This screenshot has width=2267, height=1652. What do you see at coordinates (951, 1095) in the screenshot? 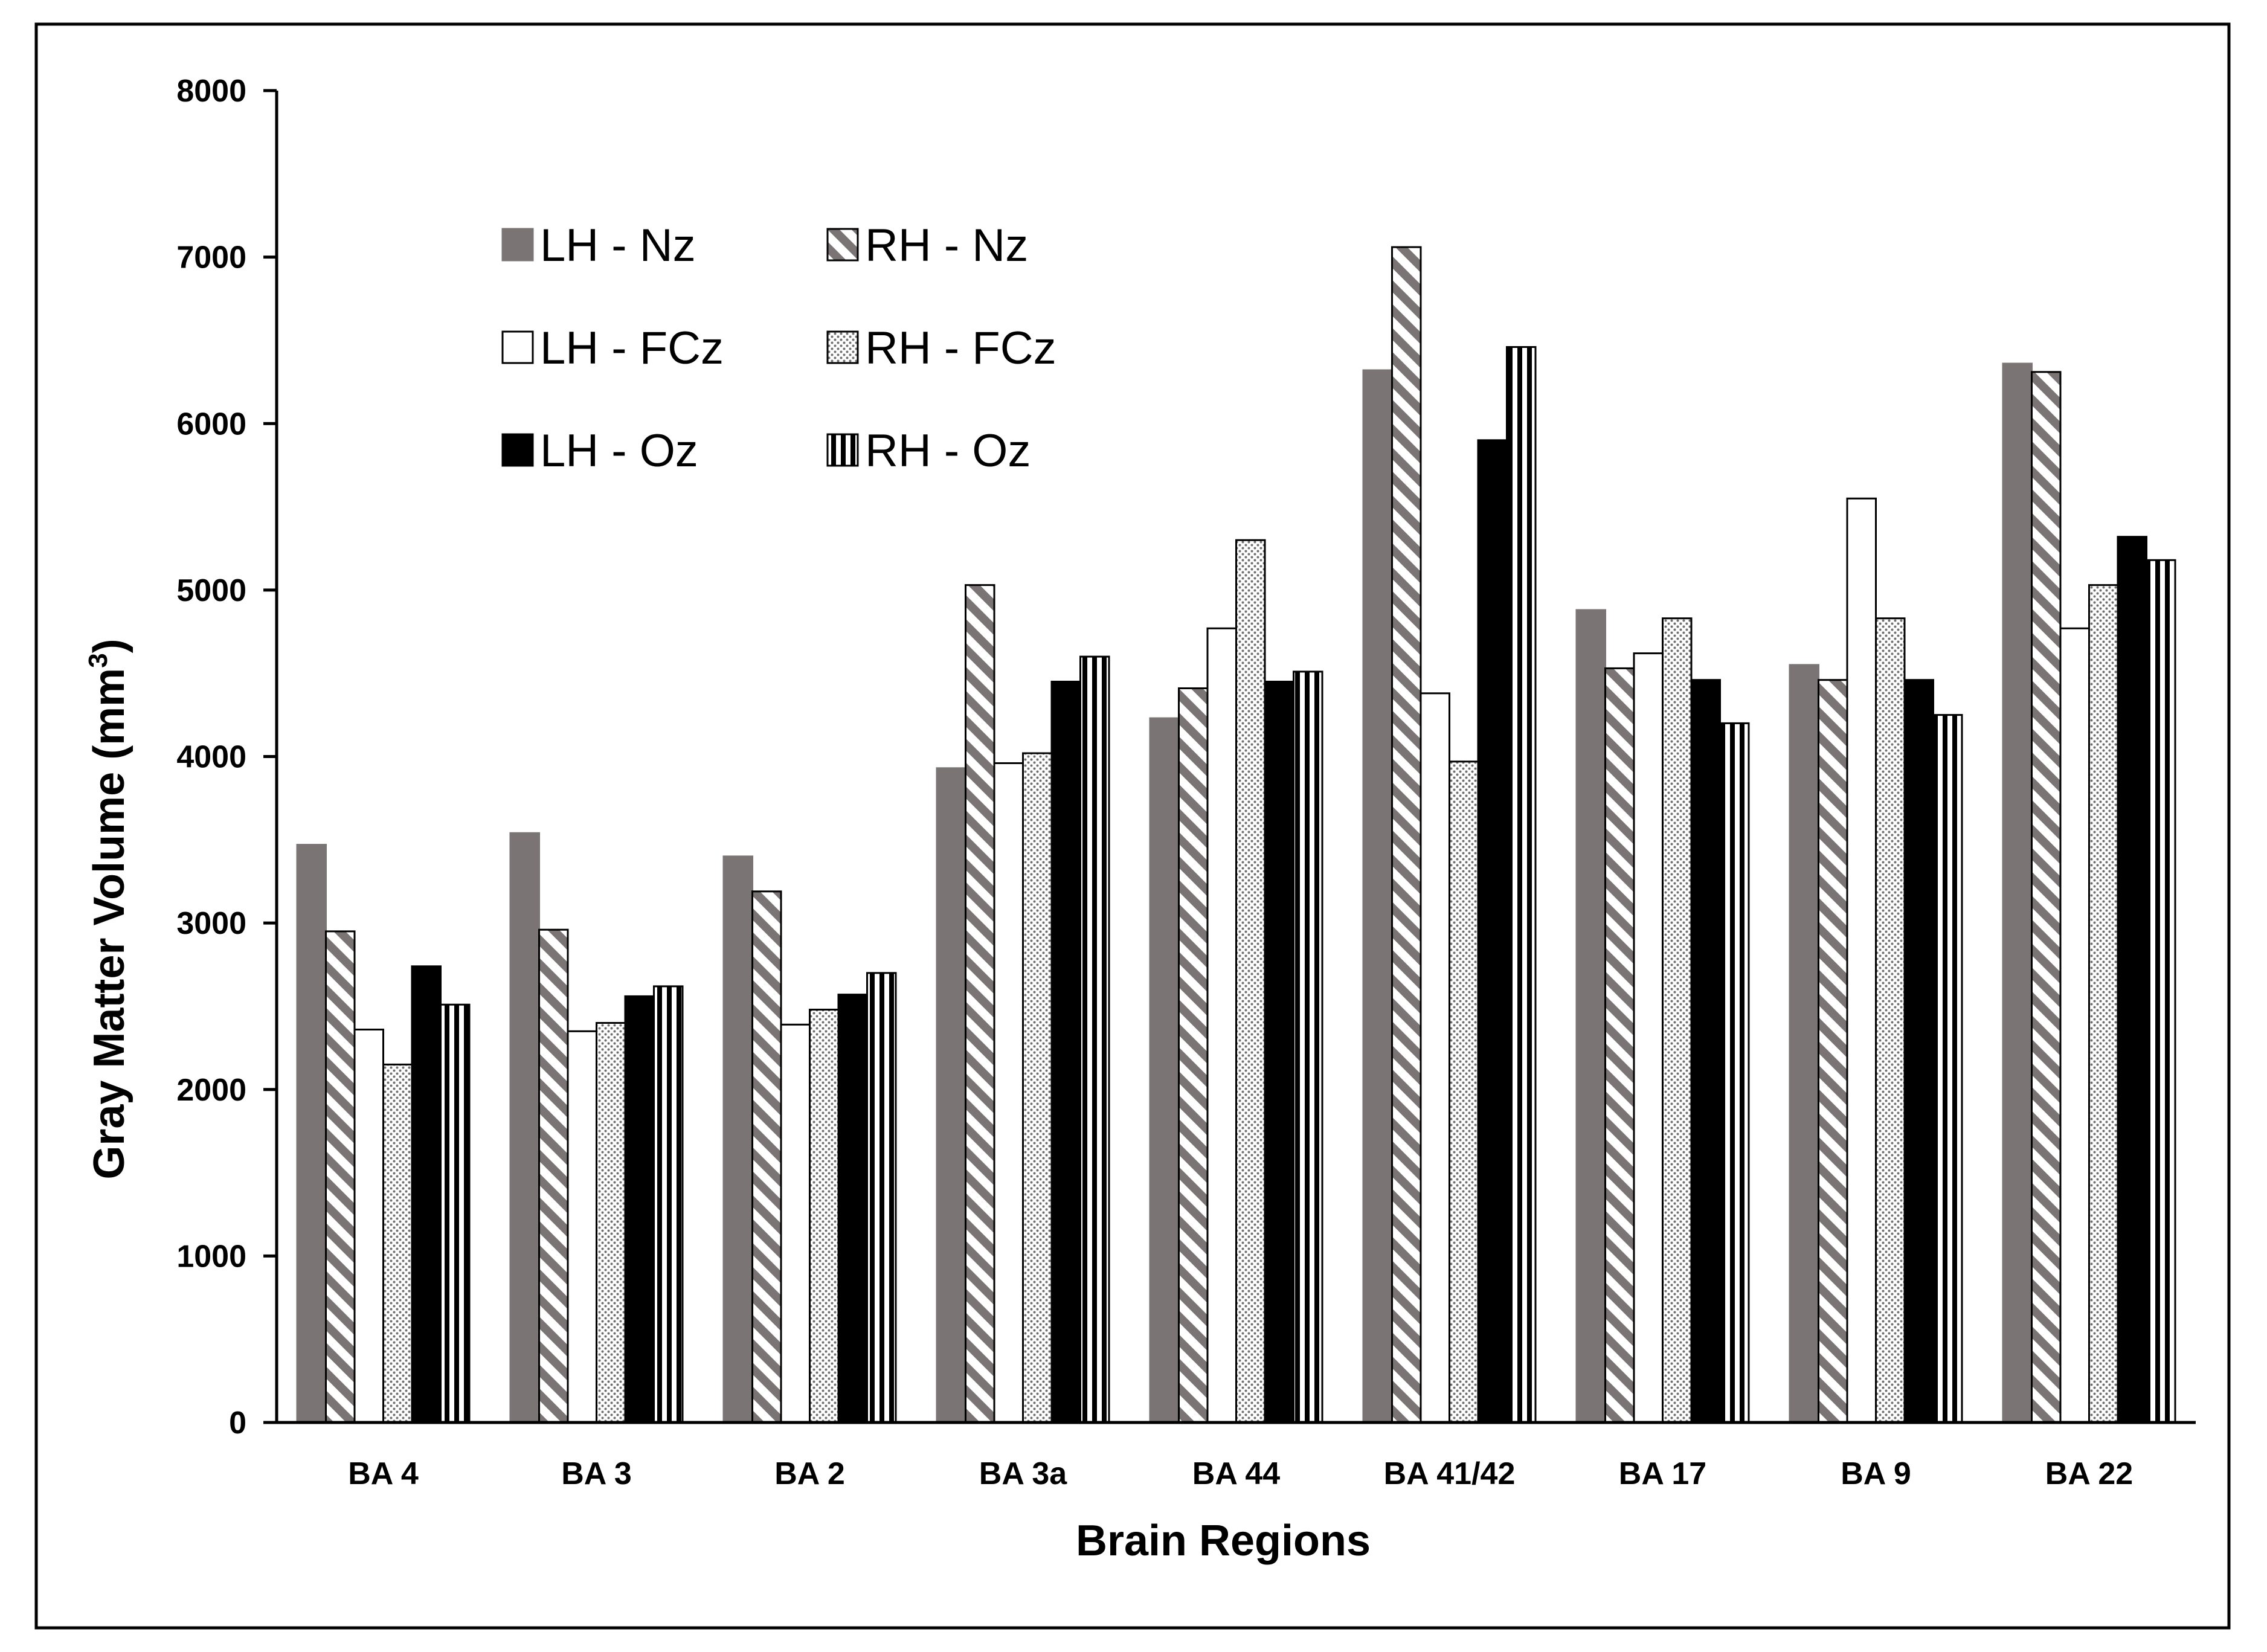
I see `bar-lh-nz-ba-3a` at bounding box center [951, 1095].